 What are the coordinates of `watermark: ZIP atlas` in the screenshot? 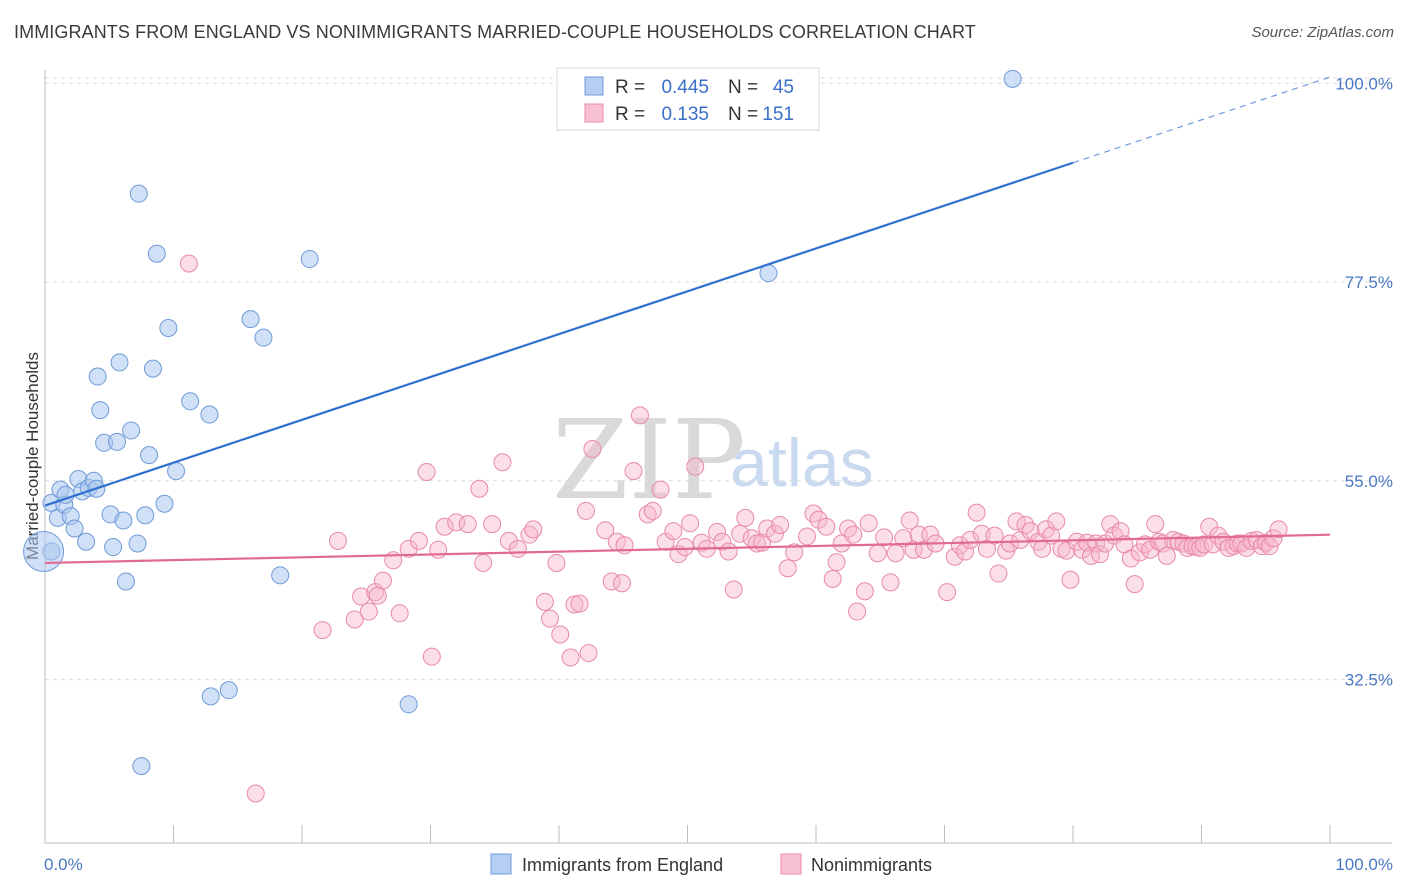 It's located at (713, 460).